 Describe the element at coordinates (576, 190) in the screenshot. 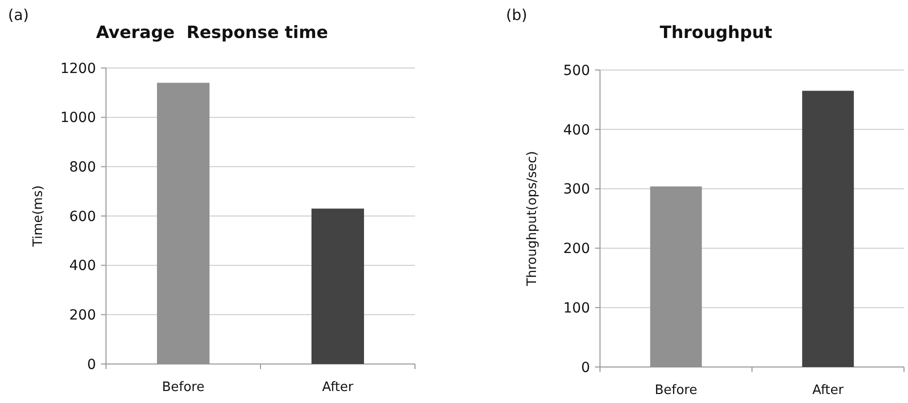

I see `y-tick-label: 300` at that location.